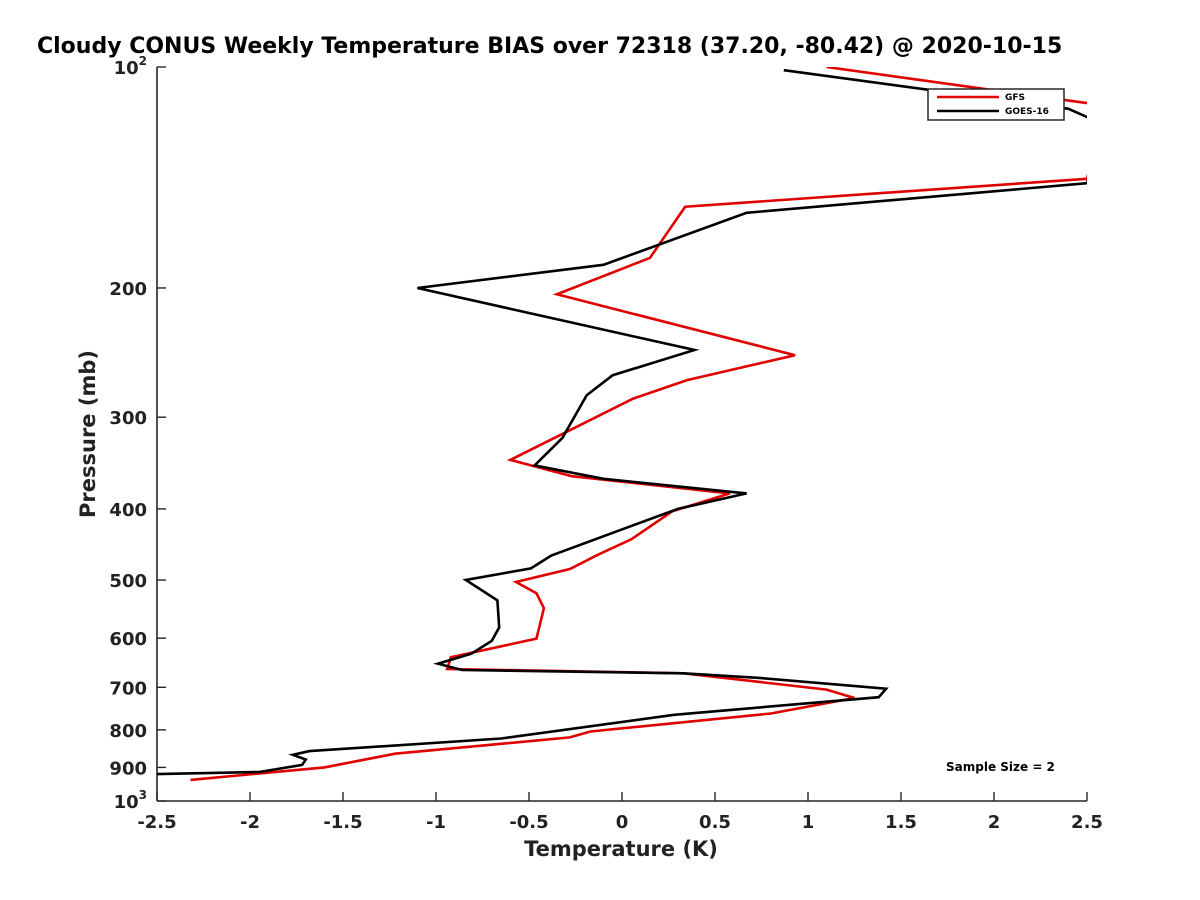 The width and height of the screenshot is (1200, 900). I want to click on y-tick-label: 10², so click(130, 66).